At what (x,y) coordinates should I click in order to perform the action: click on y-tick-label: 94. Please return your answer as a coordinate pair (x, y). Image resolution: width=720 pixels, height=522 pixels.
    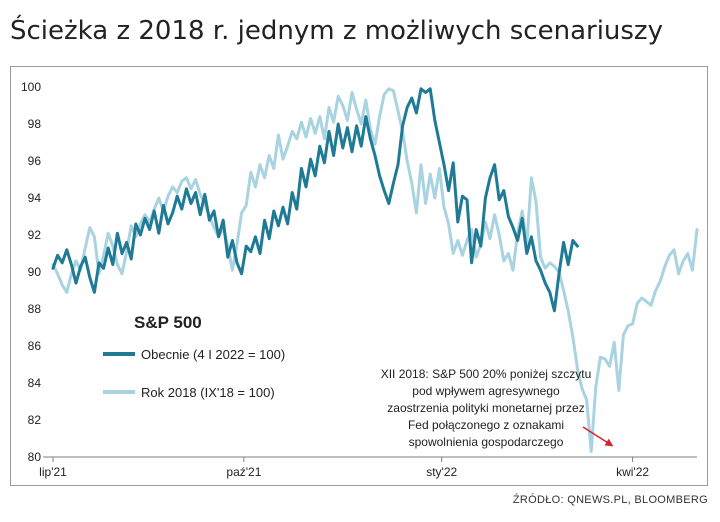
    Looking at the image, I should click on (35, 198).